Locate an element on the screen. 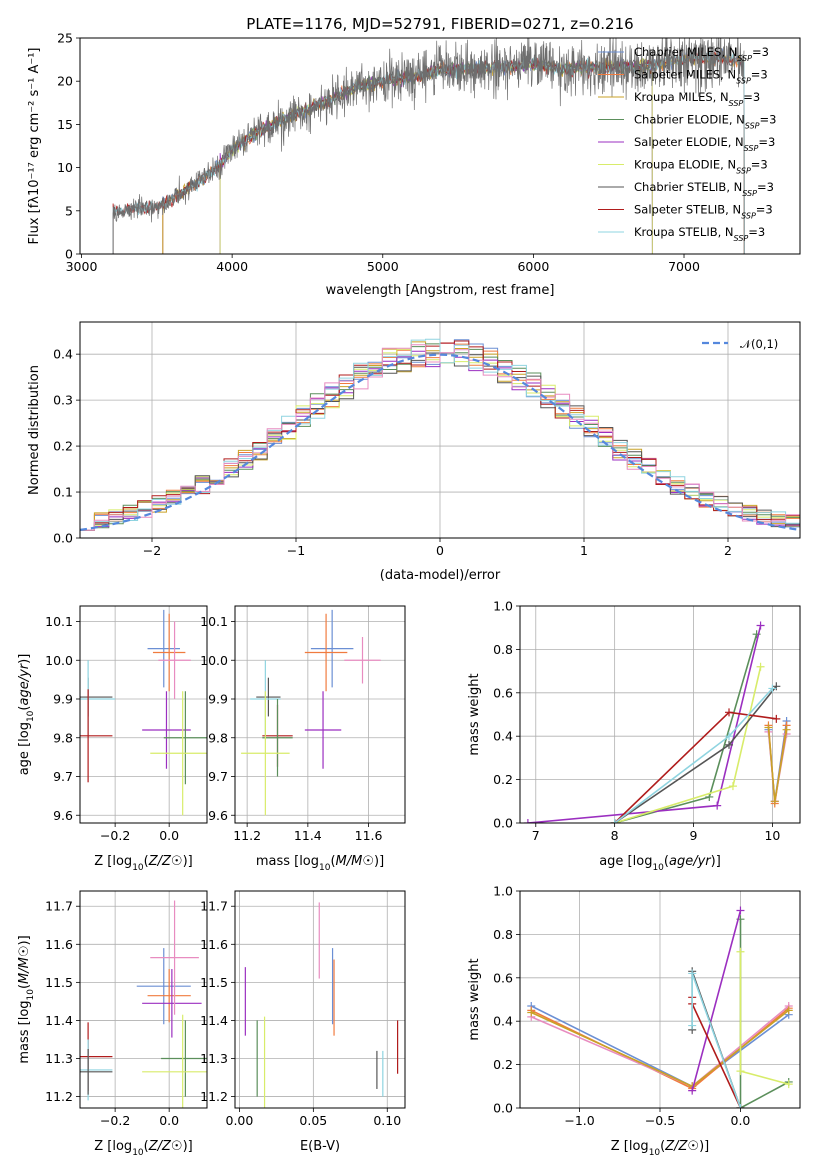 This screenshot has width=819, height=1170. legend-entry: Chabrier MILES, NSSP=3 is located at coordinates (701, 54).